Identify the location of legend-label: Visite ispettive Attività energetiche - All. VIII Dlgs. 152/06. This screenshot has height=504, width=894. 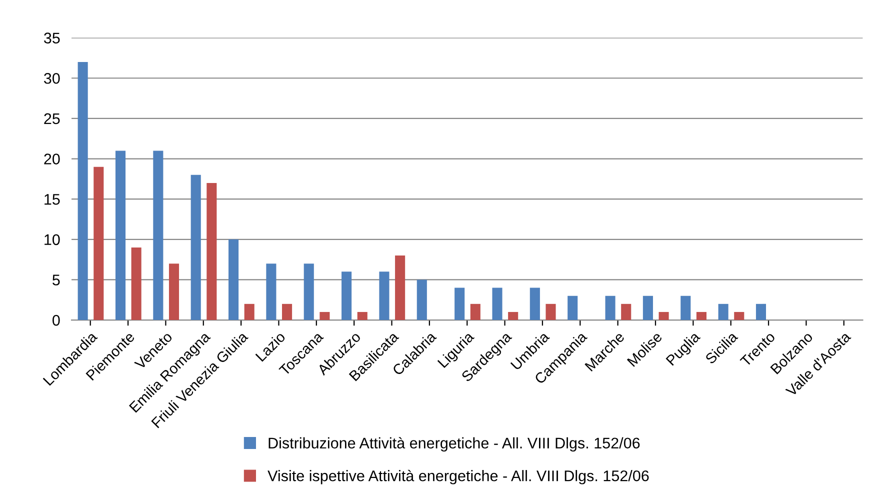
(458, 477).